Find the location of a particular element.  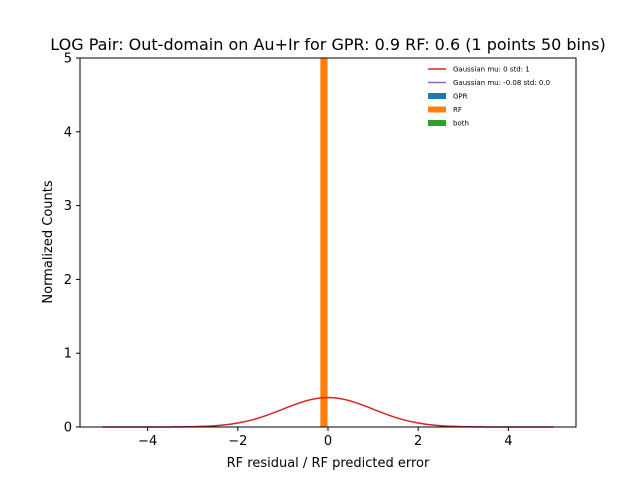

y-axis-label: Normalized Counts is located at coordinates (48, 241).